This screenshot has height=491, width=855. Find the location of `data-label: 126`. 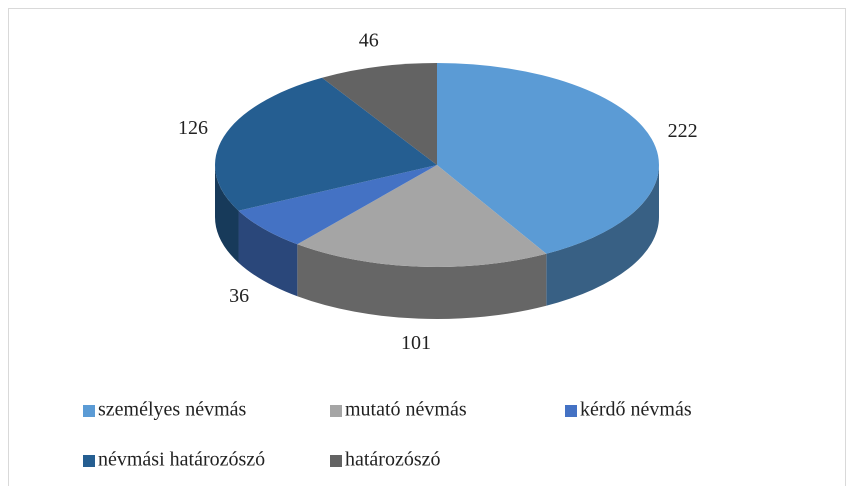

data-label: 126 is located at coordinates (193, 128).